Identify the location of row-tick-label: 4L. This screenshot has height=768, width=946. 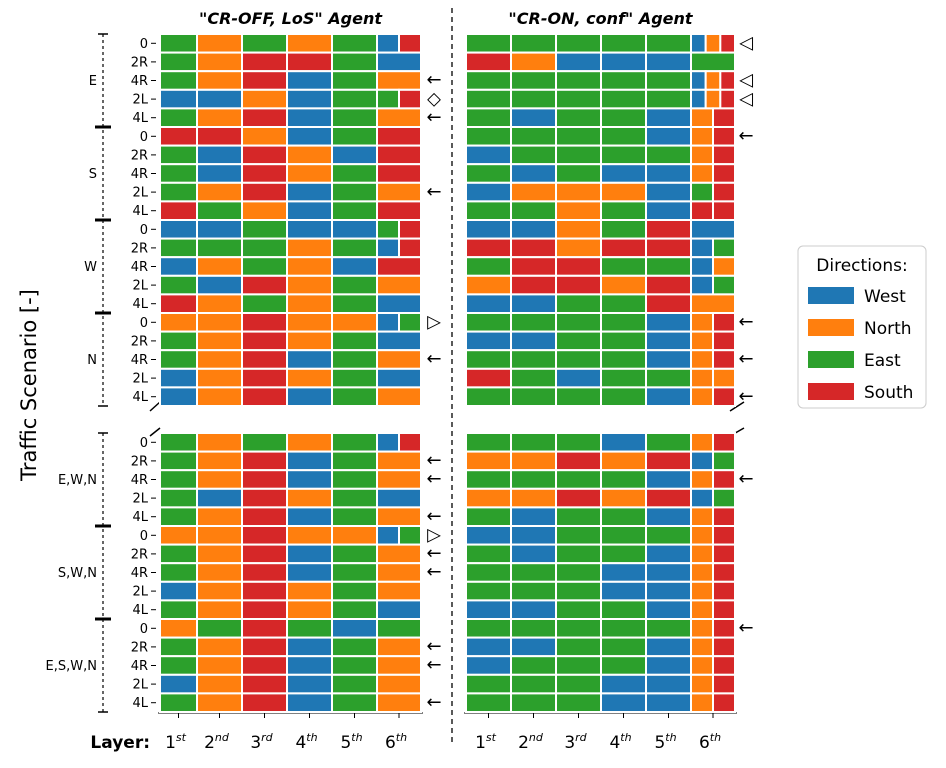
(140, 703).